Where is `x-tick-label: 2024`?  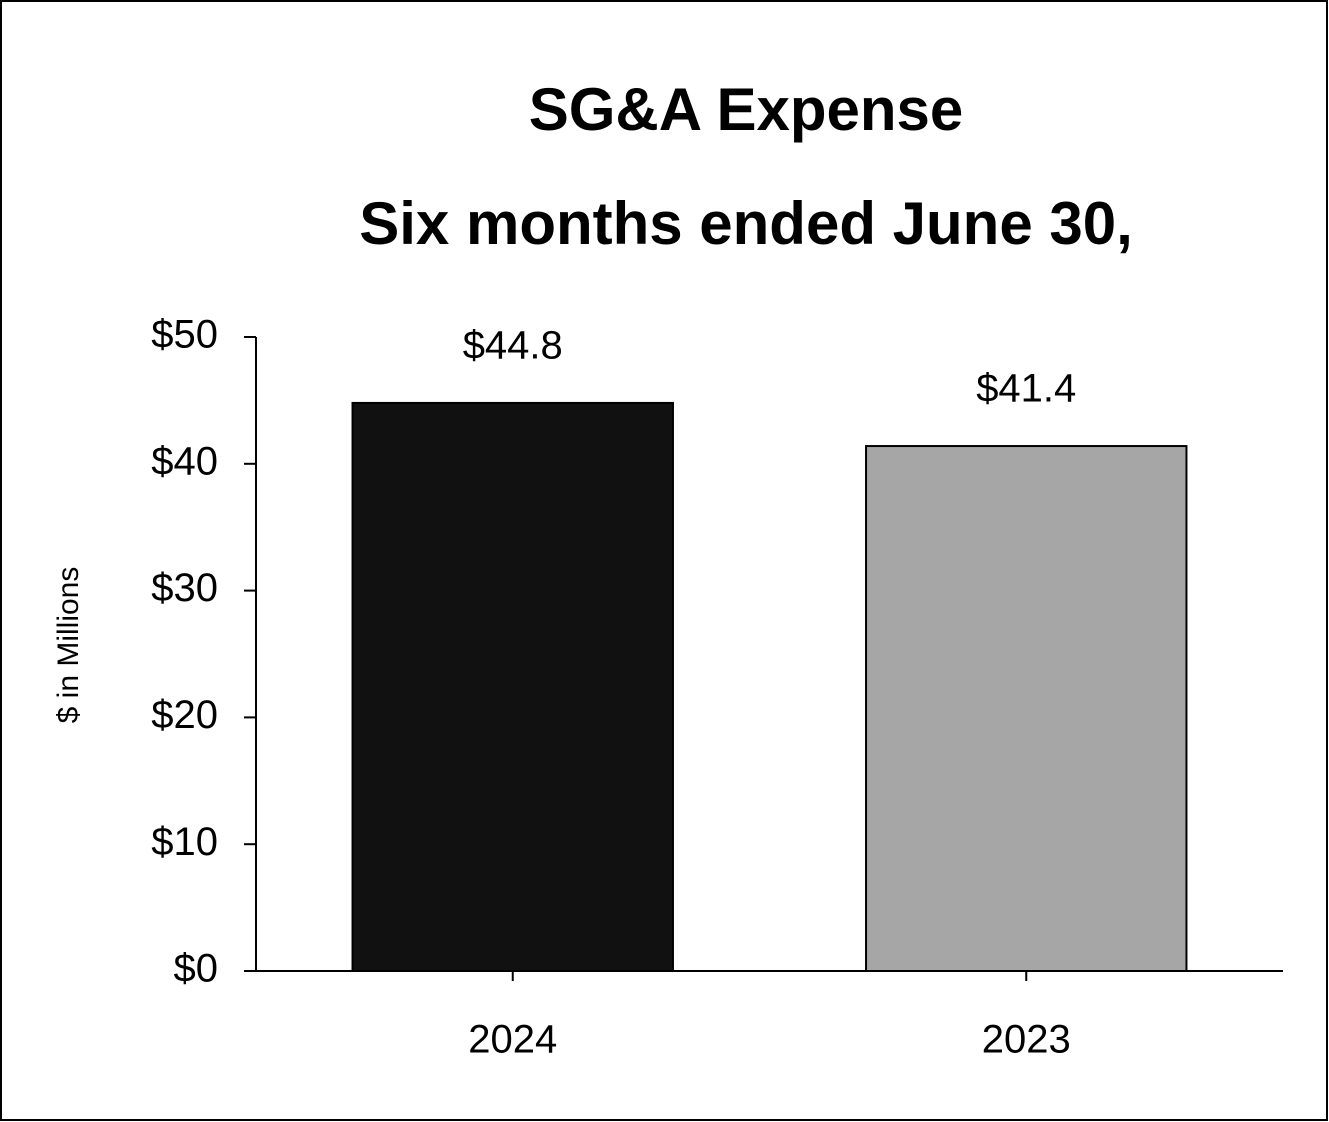 x-tick-label: 2024 is located at coordinates (512, 1040).